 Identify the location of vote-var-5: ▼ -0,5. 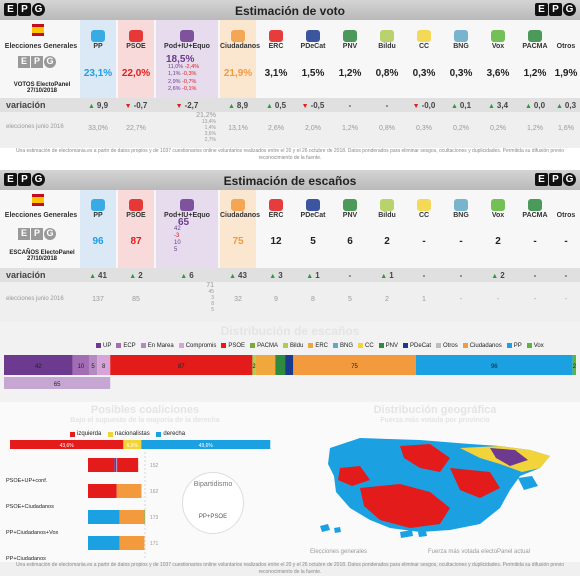
(313, 105).